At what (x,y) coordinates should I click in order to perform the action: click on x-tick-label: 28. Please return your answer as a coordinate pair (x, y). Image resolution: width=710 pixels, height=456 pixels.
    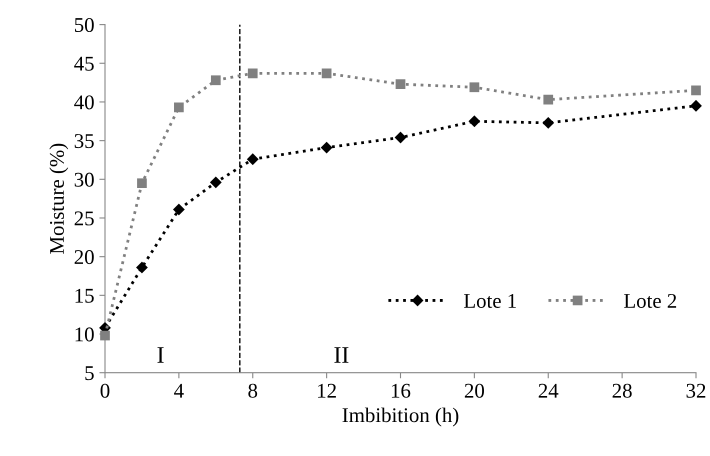
    Looking at the image, I should click on (622, 391).